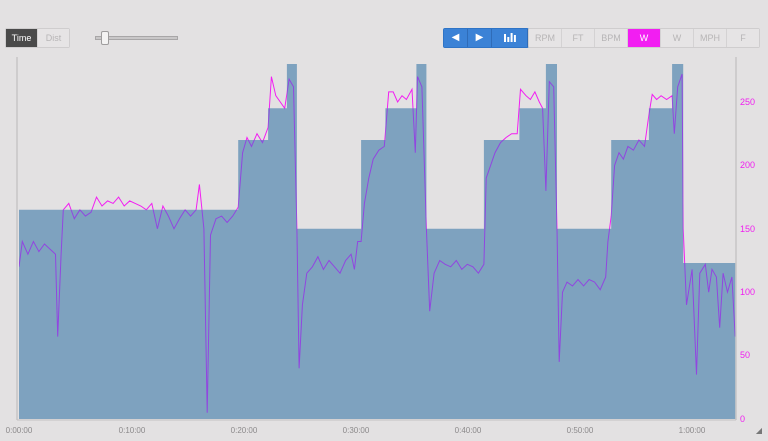 The image size is (768, 441). Describe the element at coordinates (580, 430) in the screenshot. I see `x-tick-label: 0:50:00` at that location.